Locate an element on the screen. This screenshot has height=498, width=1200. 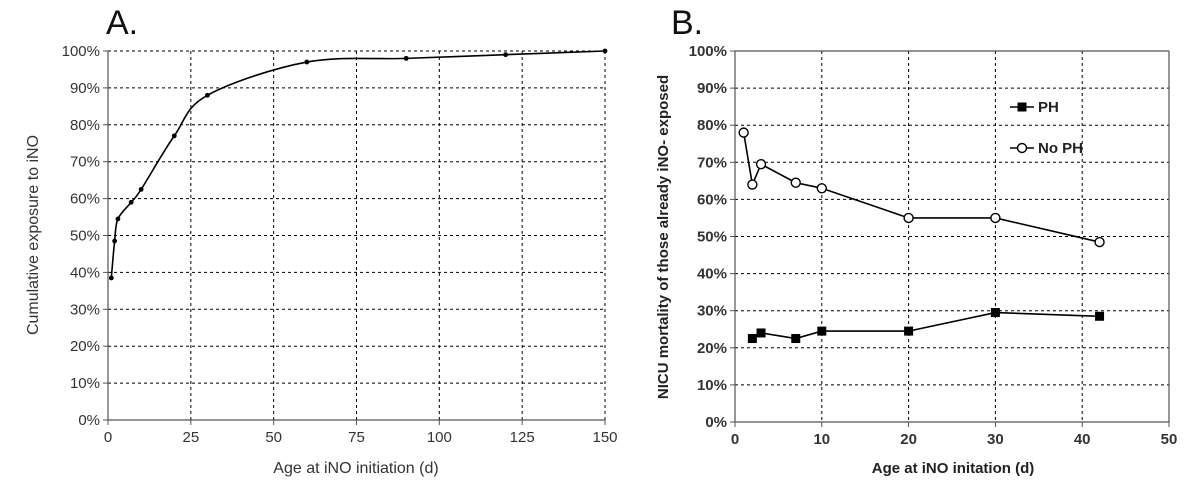
panel-a-x-tick-label: 50 is located at coordinates (273, 437).